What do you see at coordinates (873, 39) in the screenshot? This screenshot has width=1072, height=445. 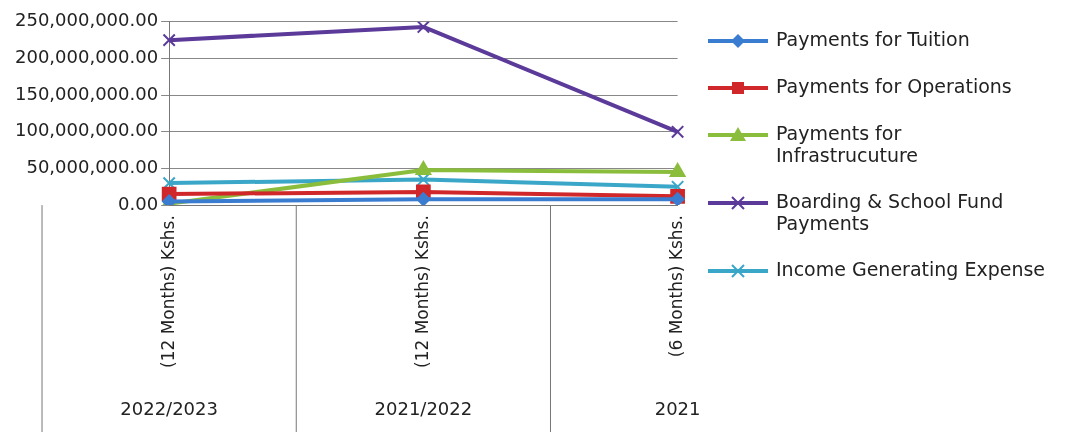 I see `legend-label: Payments for Tuition` at bounding box center [873, 39].